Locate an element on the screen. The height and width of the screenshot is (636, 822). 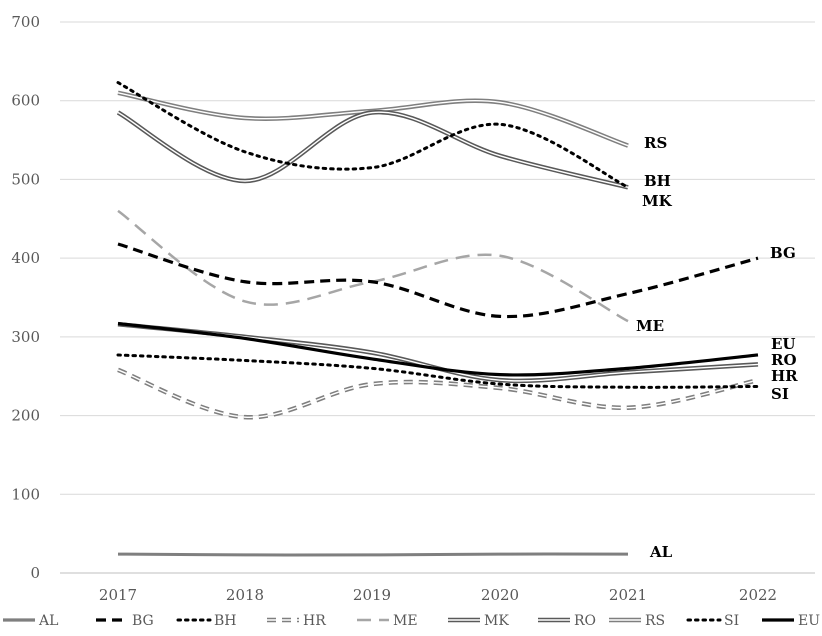
series-line-eu is located at coordinates (438, 349).